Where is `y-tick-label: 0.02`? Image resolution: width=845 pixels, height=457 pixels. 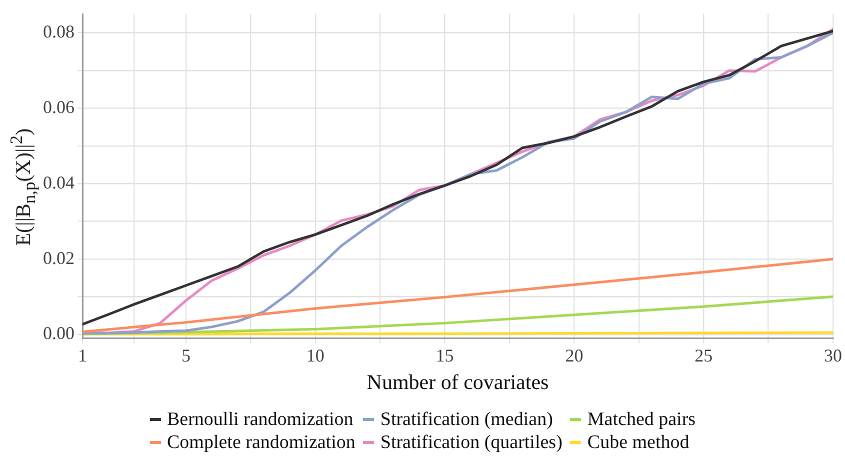
y-tick-label: 0.02 is located at coordinates (58, 258).